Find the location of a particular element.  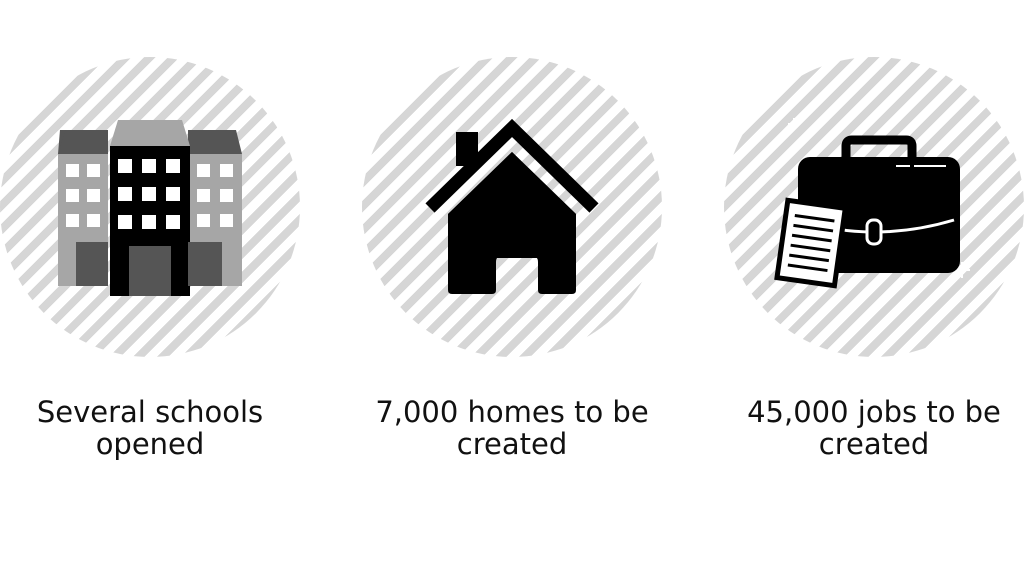

caption-homes: 7,000 homes to be created is located at coordinates (512, 428).